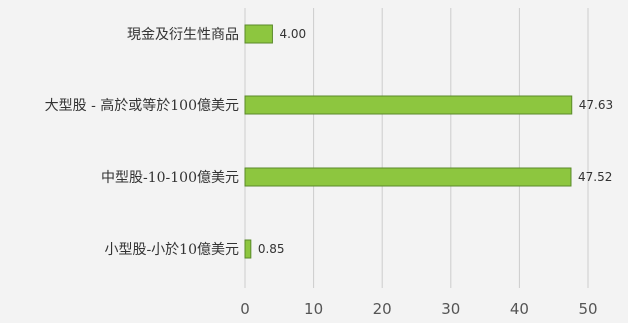 The height and width of the screenshot is (323, 628). What do you see at coordinates (171, 250) in the screenshot?
I see `category-label: 小型股-小於10億美元` at bounding box center [171, 250].